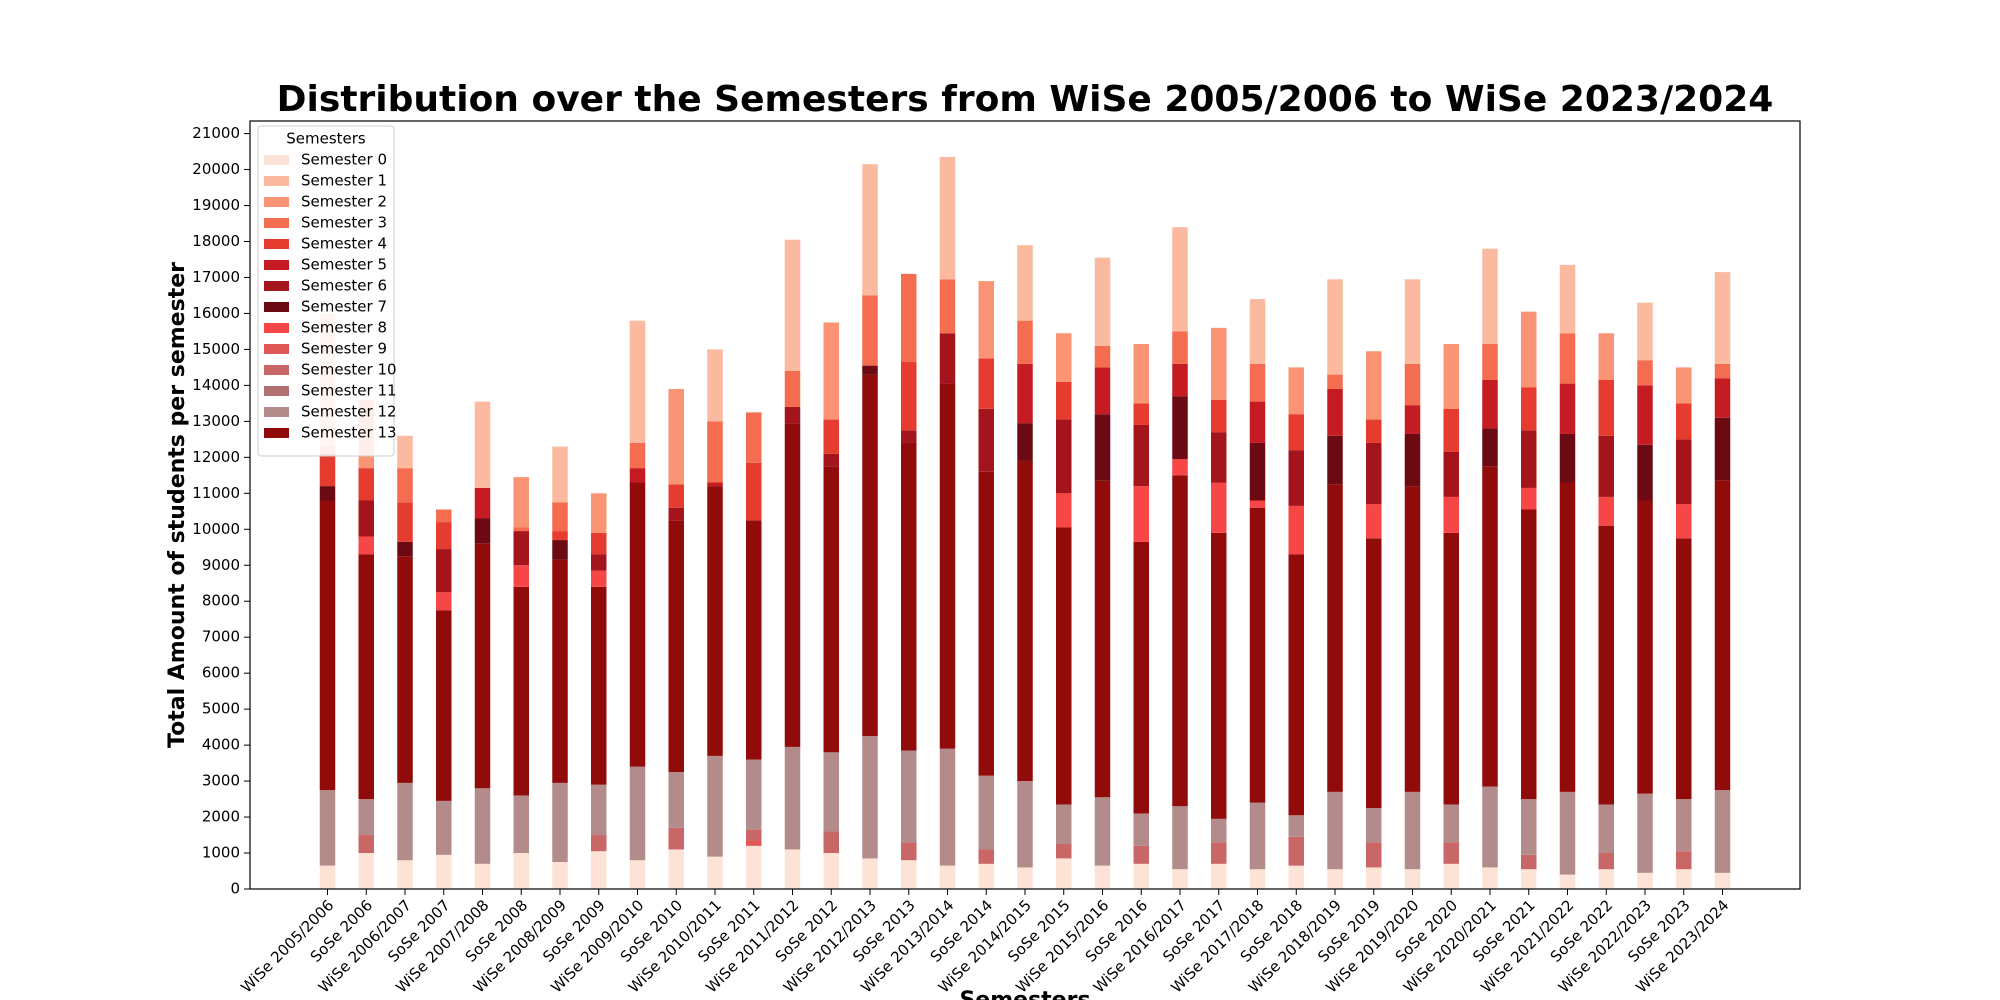 Image resolution: width=2000 pixels, height=1000 pixels. What do you see at coordinates (177, 505) in the screenshot?
I see `y-axis-label: Total Amount of students per semester` at bounding box center [177, 505].